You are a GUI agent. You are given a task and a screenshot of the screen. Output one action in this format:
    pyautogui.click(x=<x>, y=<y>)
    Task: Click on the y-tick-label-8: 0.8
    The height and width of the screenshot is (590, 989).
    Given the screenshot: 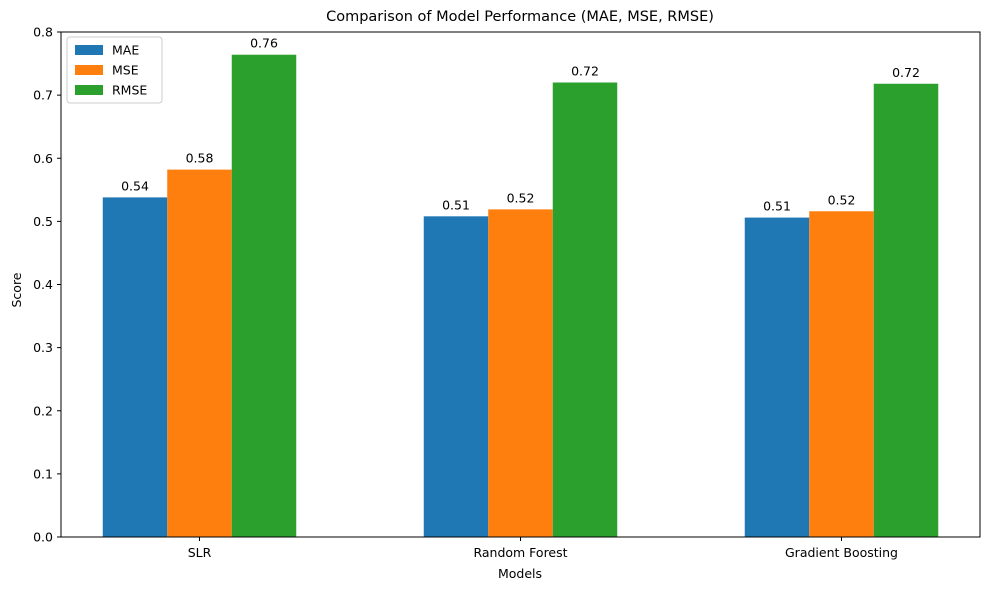 What is the action you would take?
    pyautogui.click(x=43, y=32)
    